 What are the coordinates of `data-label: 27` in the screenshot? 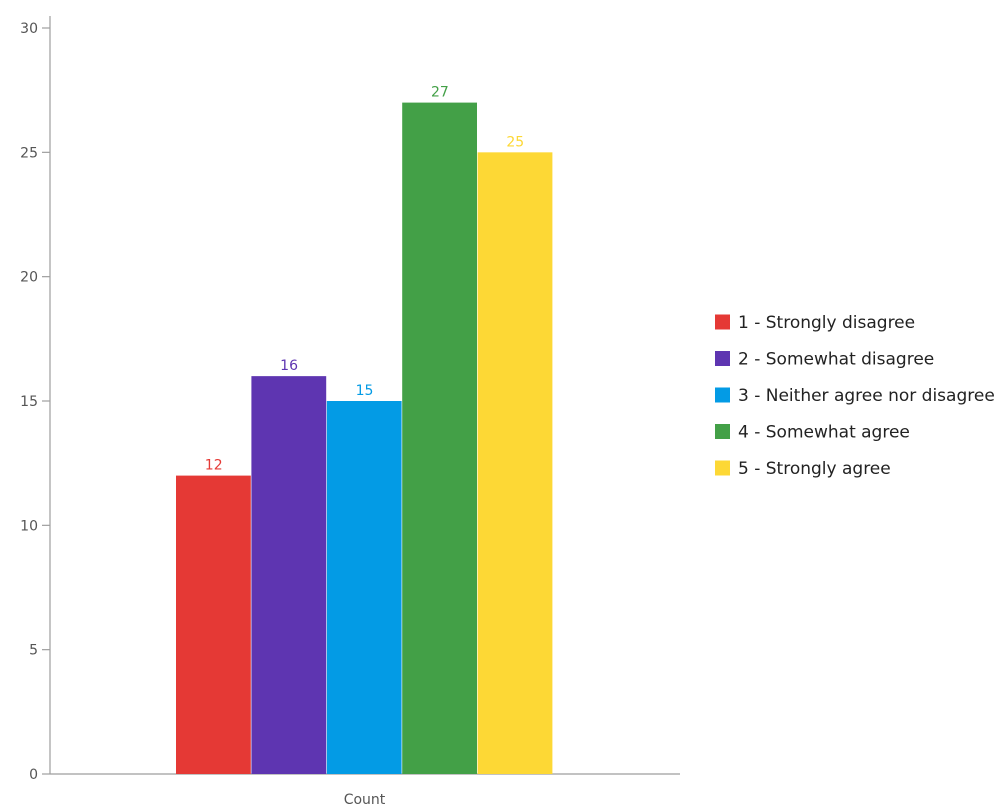 It's located at (440, 93).